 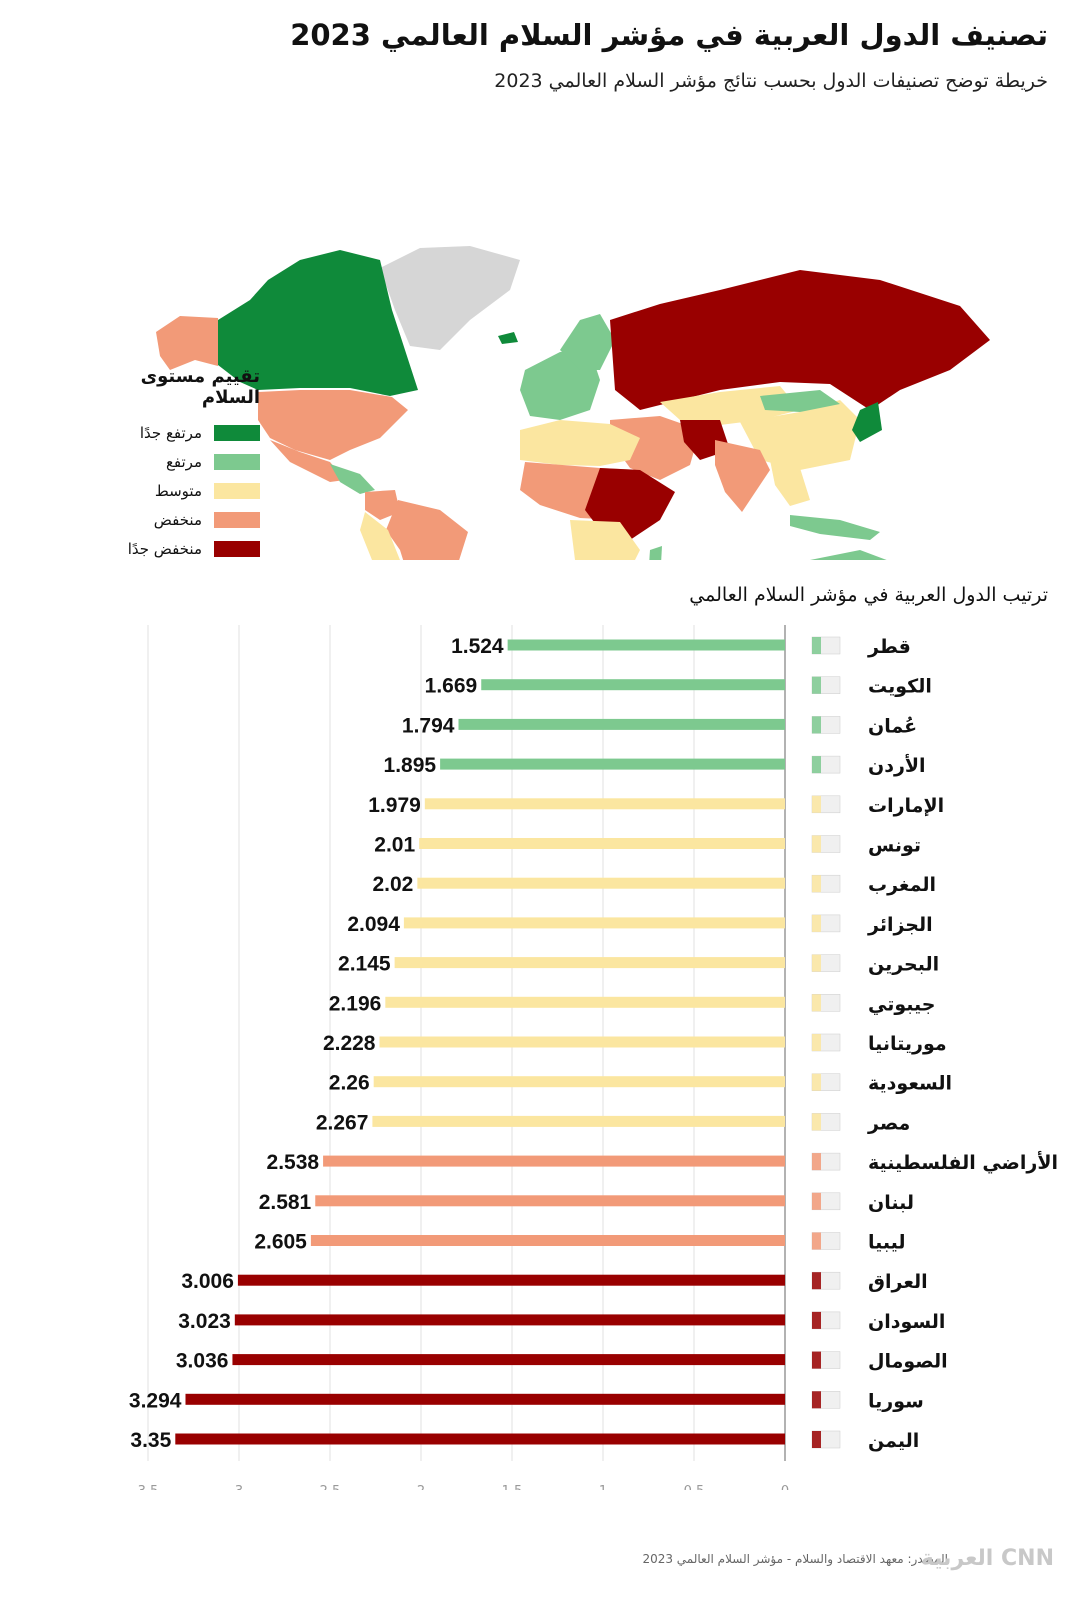 I want to click on country-label: تونس, so click(x=894, y=846).